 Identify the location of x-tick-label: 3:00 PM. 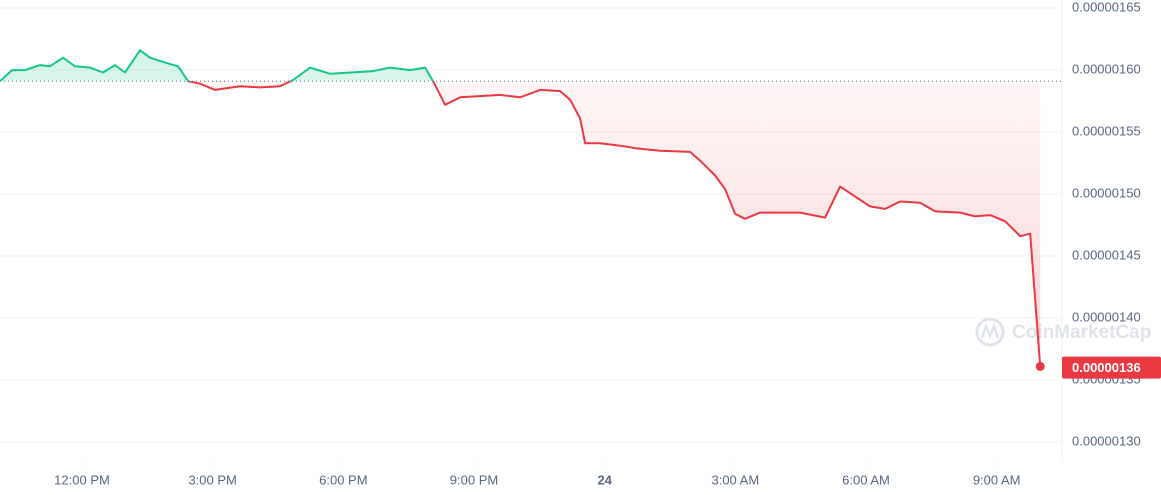
(212, 479).